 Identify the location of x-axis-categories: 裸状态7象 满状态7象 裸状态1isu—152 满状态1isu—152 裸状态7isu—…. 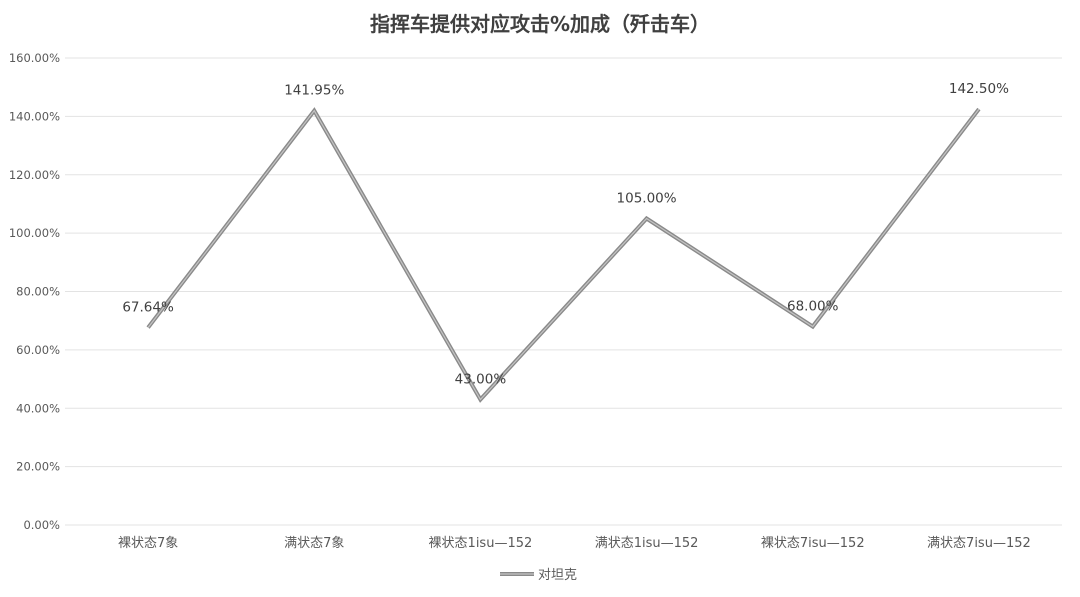
(574, 543).